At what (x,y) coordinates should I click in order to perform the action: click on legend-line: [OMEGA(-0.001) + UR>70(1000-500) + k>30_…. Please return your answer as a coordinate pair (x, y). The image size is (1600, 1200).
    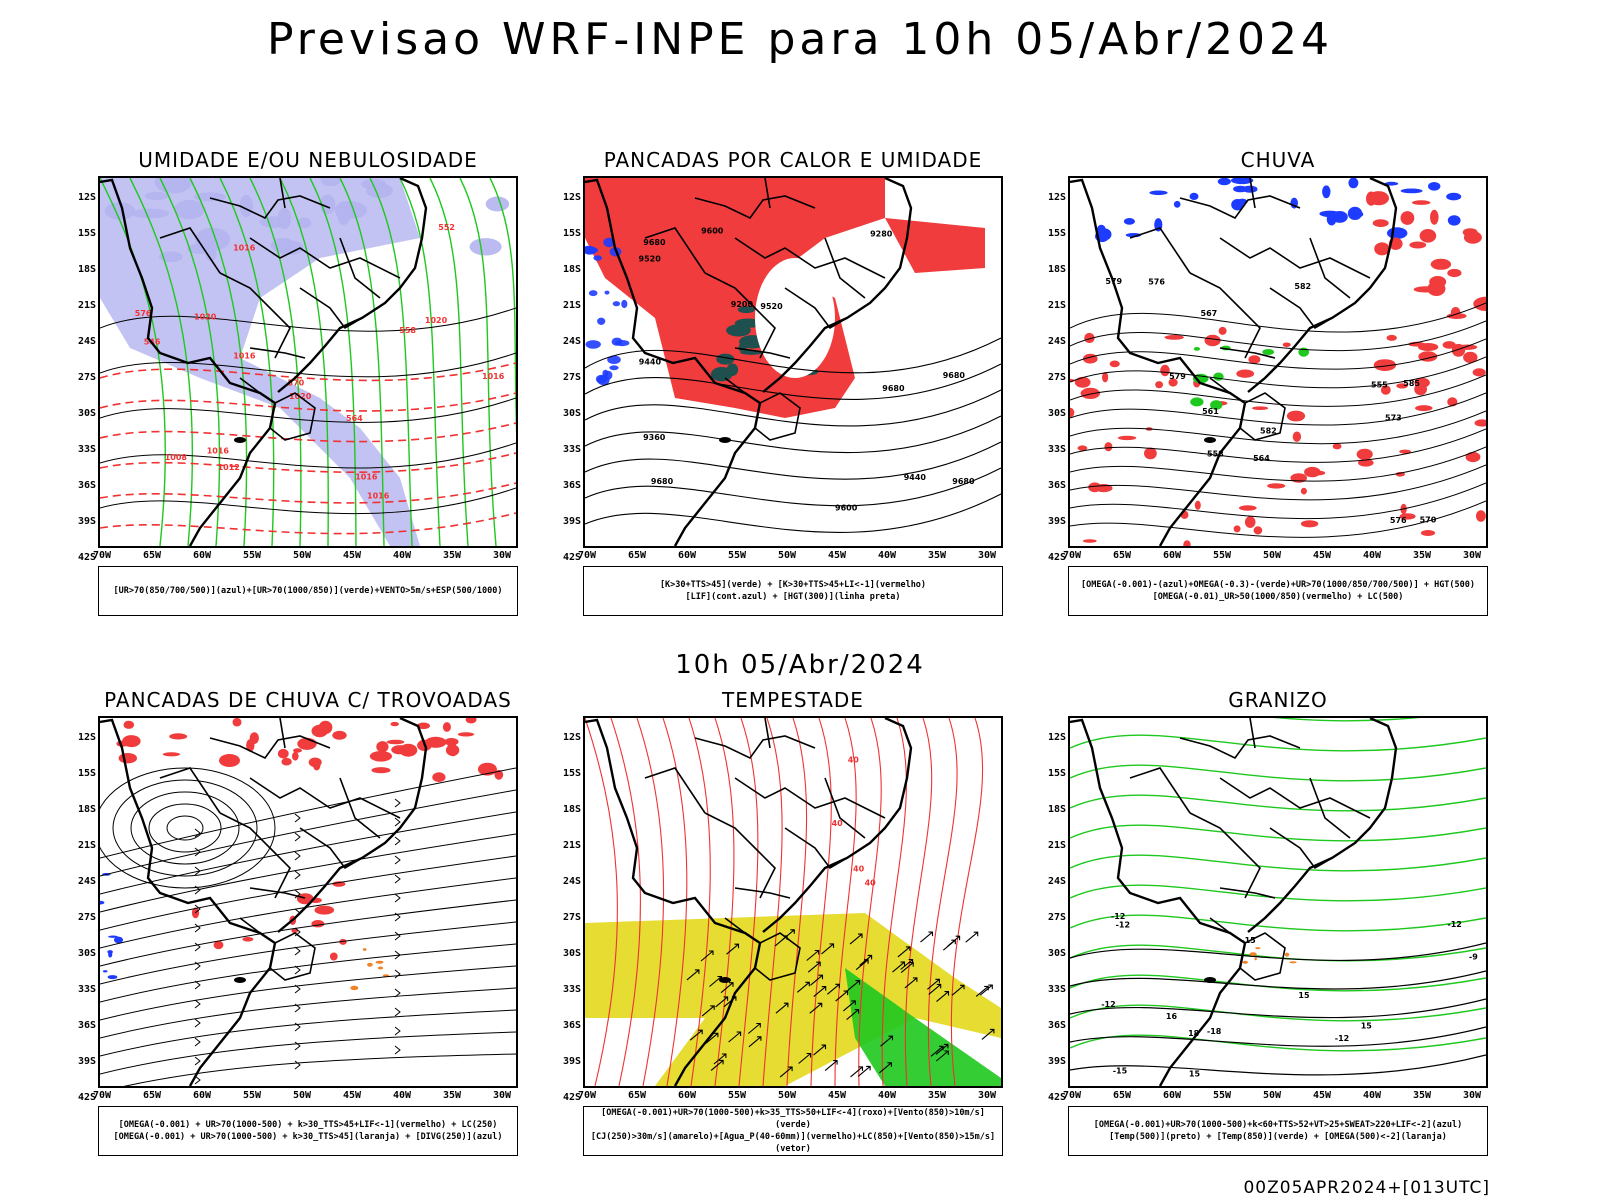
    Looking at the image, I should click on (308, 1137).